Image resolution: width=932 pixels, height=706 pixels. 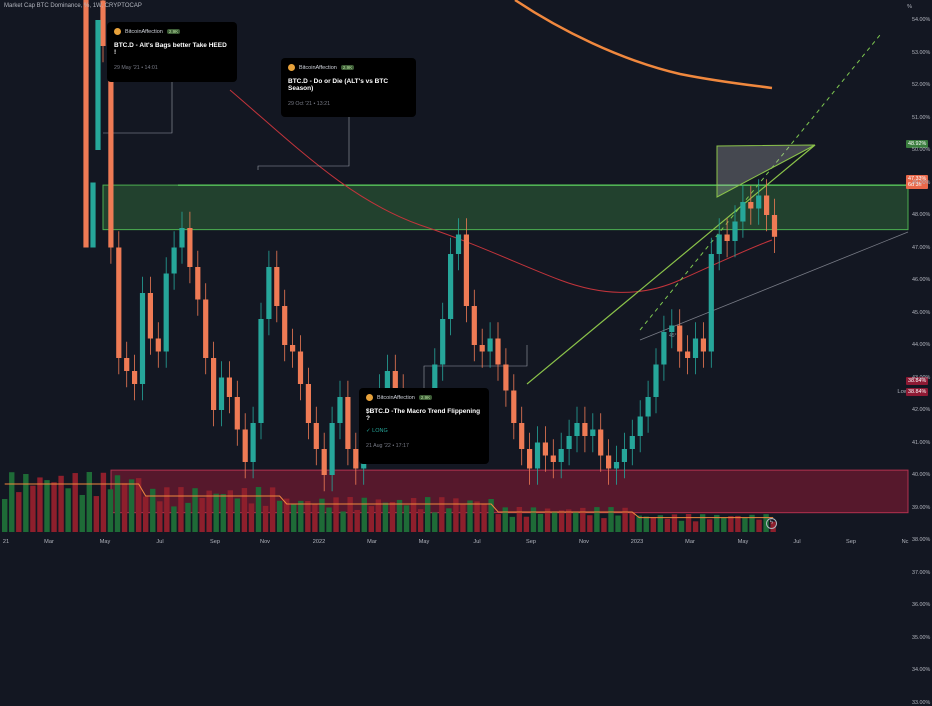 What do you see at coordinates (921, 702) in the screenshot?
I see `y-tick-label: 33.00%` at bounding box center [921, 702].